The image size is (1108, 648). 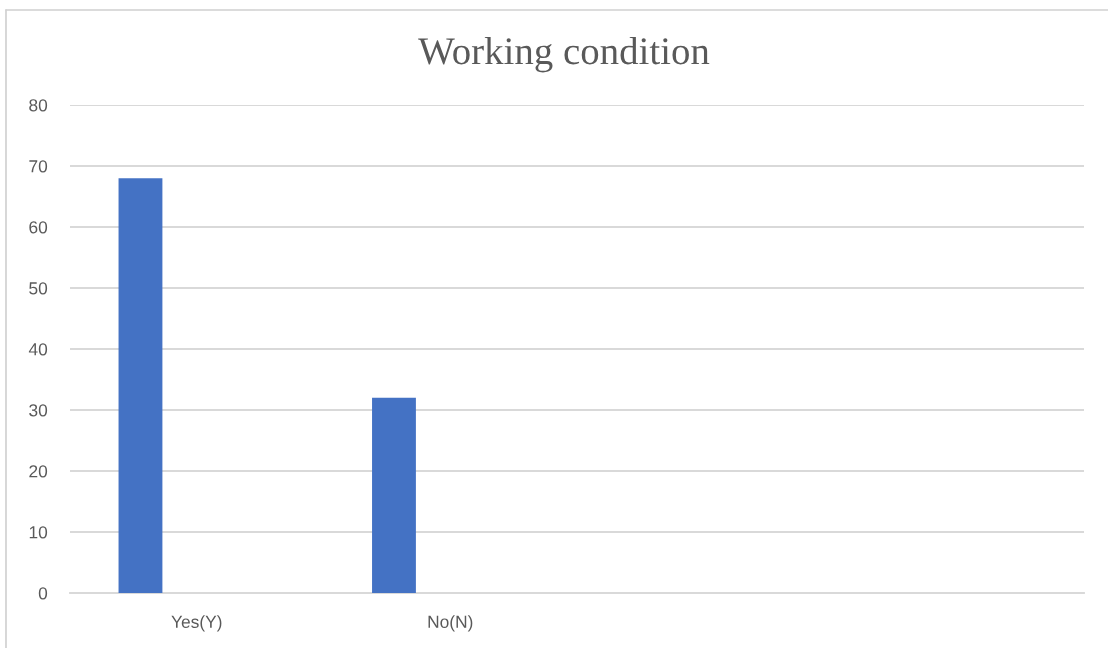 I want to click on y-tick-label: 60, so click(x=38, y=227).